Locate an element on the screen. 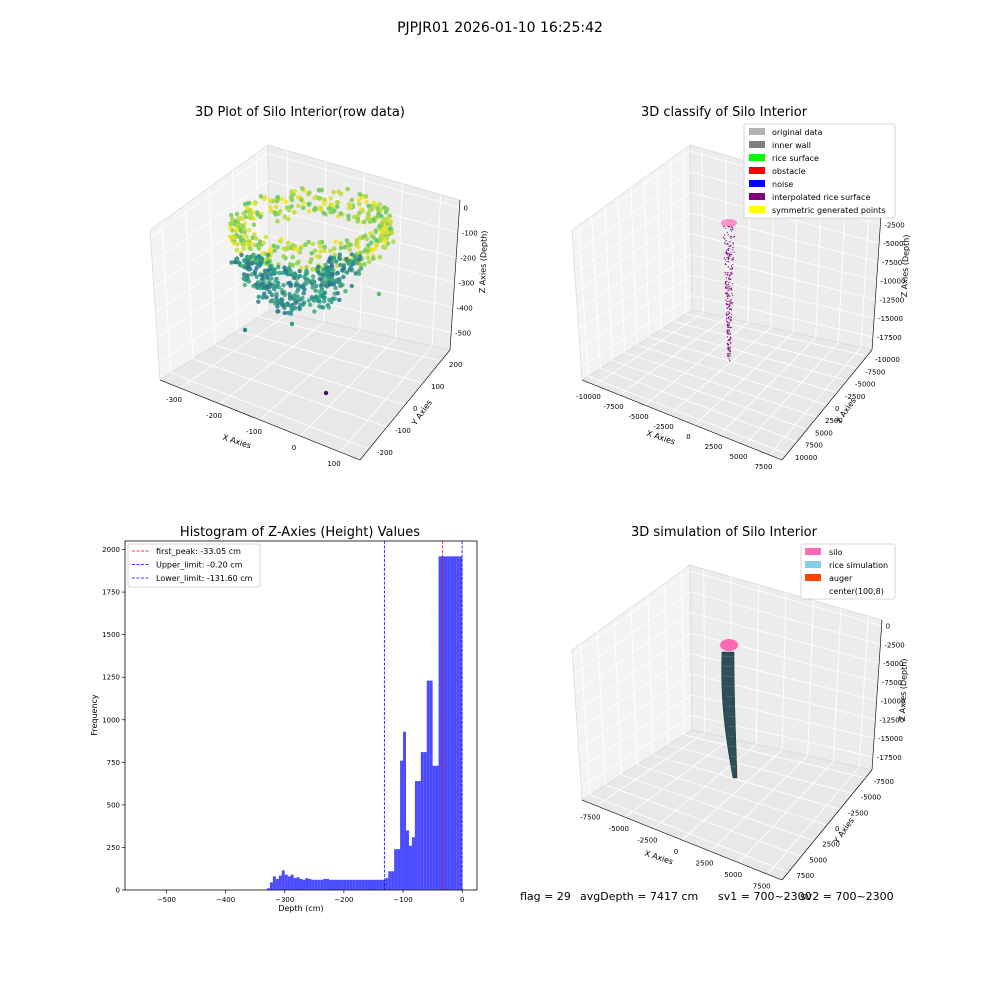 Image resolution: width=1000 pixels, height=1000 pixels. status-flag: flag = 29 is located at coordinates (545, 896).